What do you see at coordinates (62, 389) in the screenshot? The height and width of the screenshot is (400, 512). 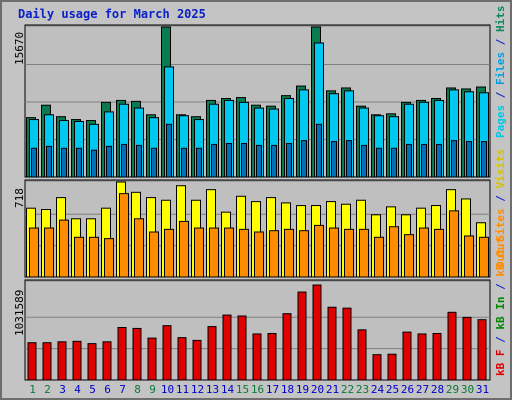 I see `day-label: 3` at bounding box center [62, 389].